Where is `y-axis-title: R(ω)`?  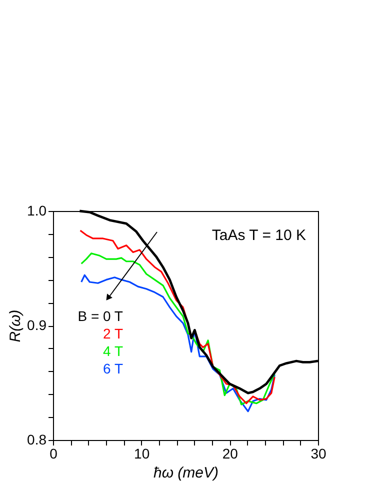
y-axis-title: R(ω) is located at coordinates (15, 326).